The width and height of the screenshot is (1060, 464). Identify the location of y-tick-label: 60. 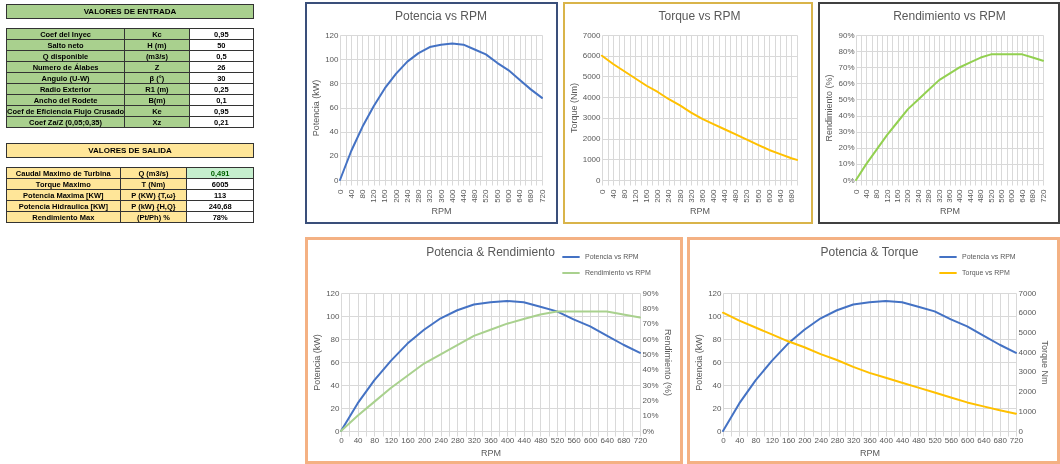
(334, 107).